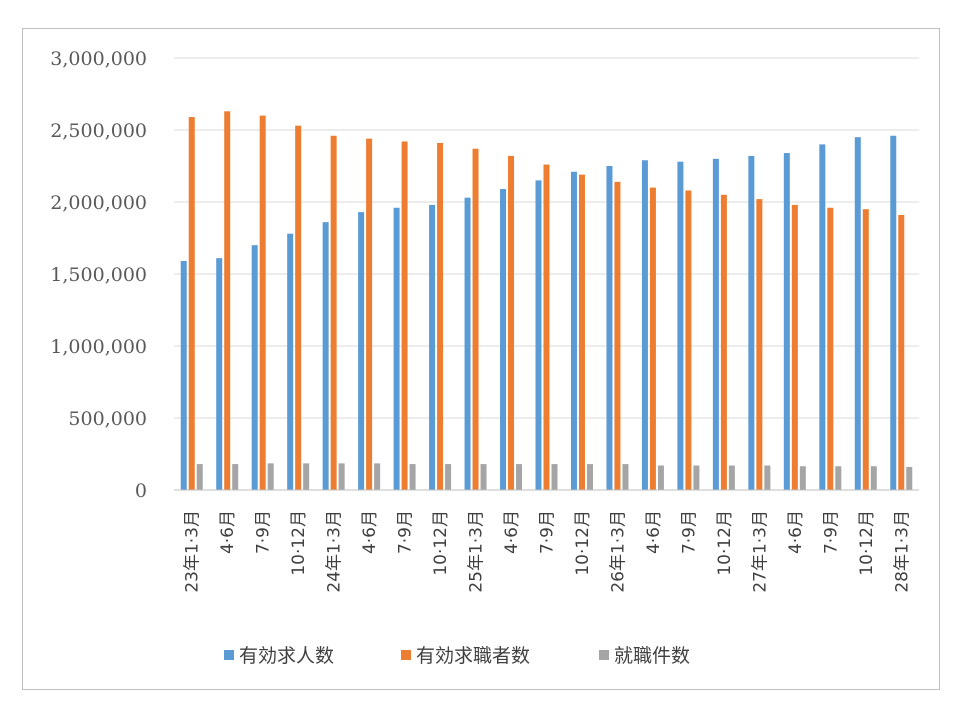 This screenshot has width=960, height=720. What do you see at coordinates (193, 551) in the screenshot?
I see `x-tick-label: 23年1·3月` at bounding box center [193, 551].